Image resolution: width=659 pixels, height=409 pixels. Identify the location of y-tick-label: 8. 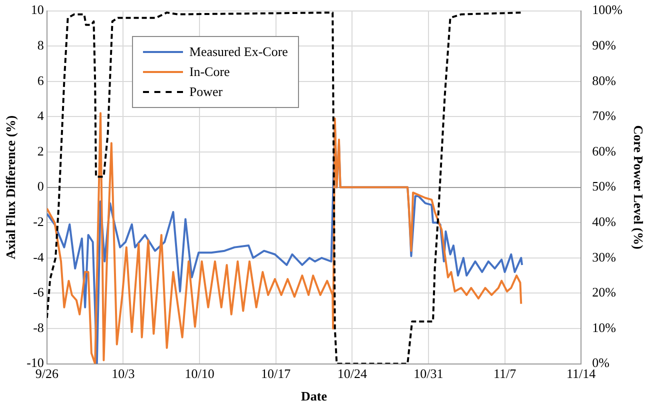
(40, 45).